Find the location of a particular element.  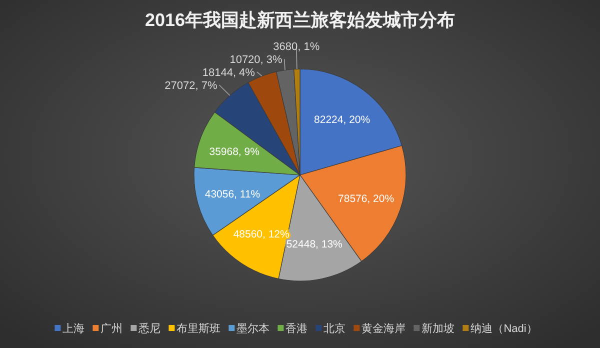

data-label: 78576, 20% is located at coordinates (366, 199).